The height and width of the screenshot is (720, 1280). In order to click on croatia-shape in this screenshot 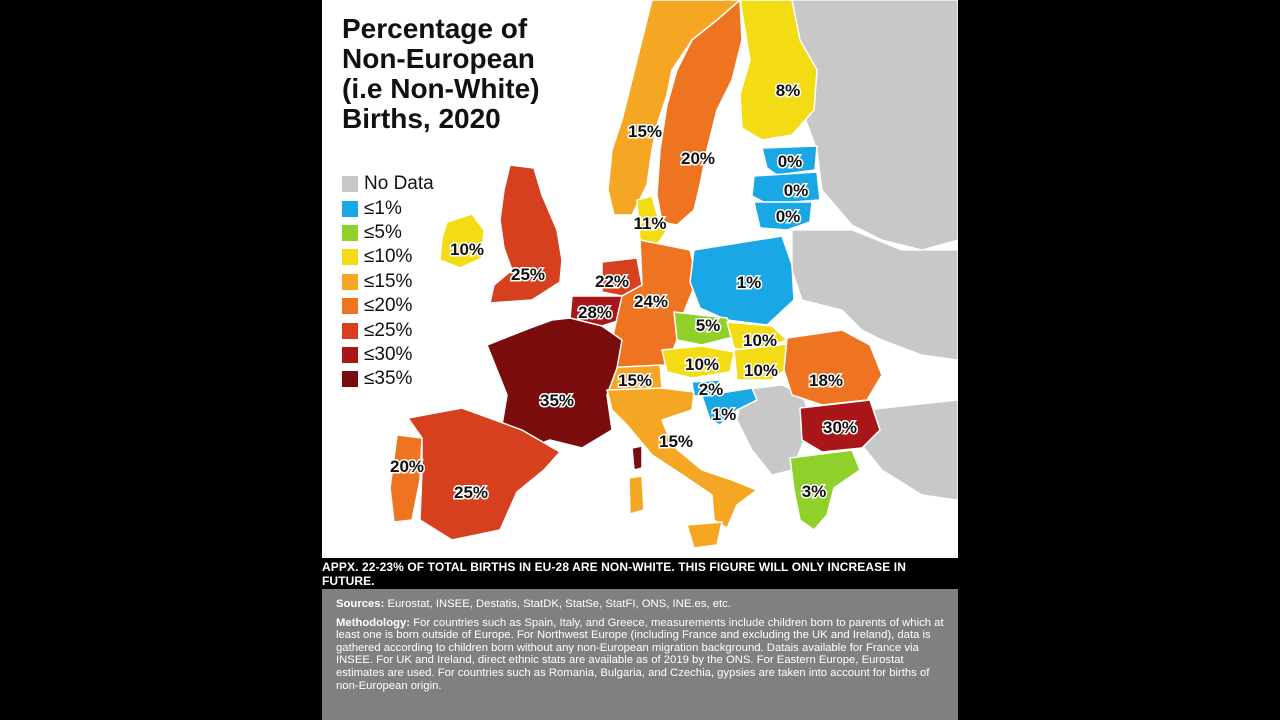, I will do `click(729, 406)`.